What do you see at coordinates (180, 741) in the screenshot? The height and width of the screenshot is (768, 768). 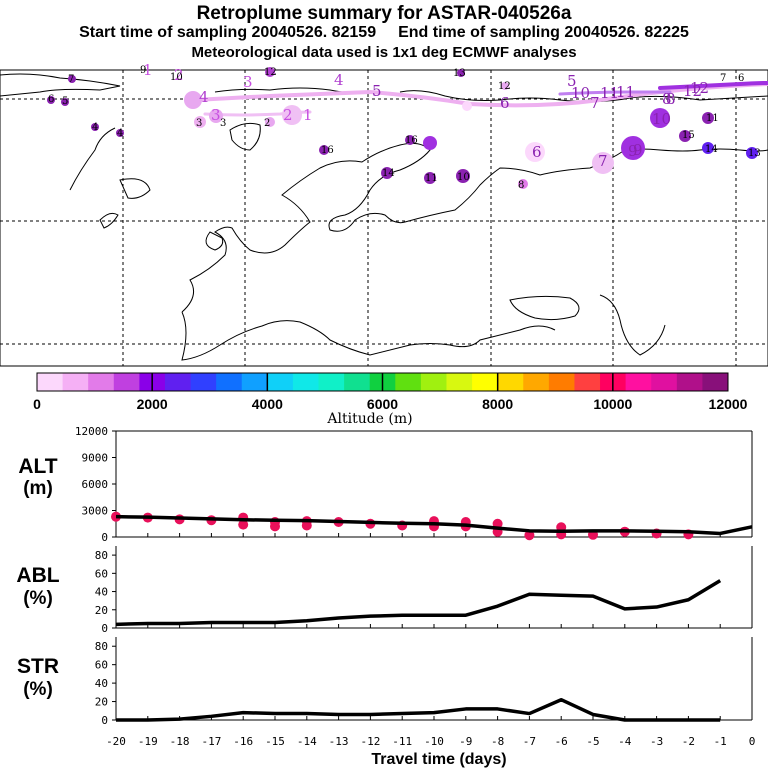 I see `x-tick-label: -18` at bounding box center [180, 741].